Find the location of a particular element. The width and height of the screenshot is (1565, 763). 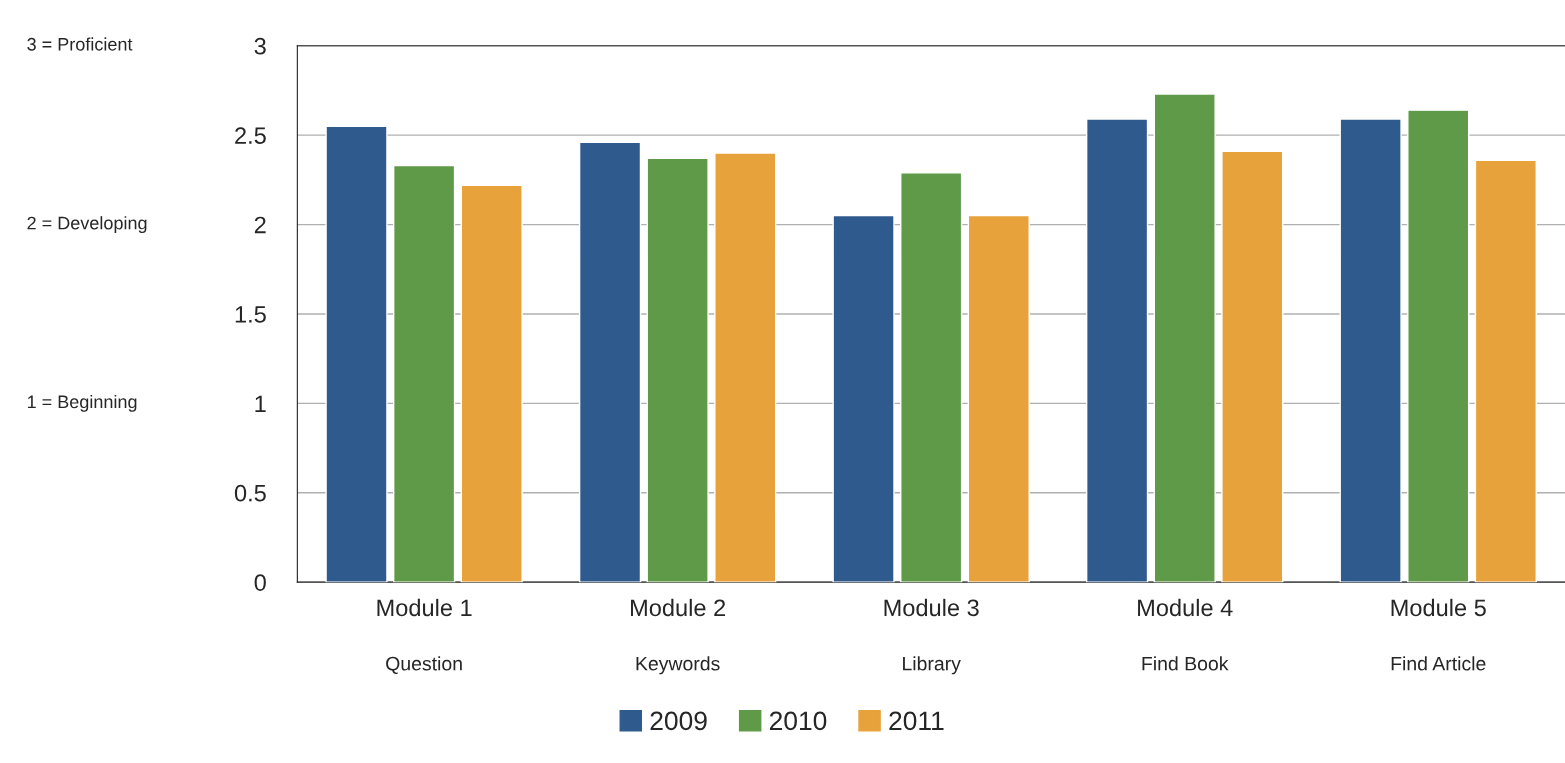

legend-label: 2010 is located at coordinates (798, 721).